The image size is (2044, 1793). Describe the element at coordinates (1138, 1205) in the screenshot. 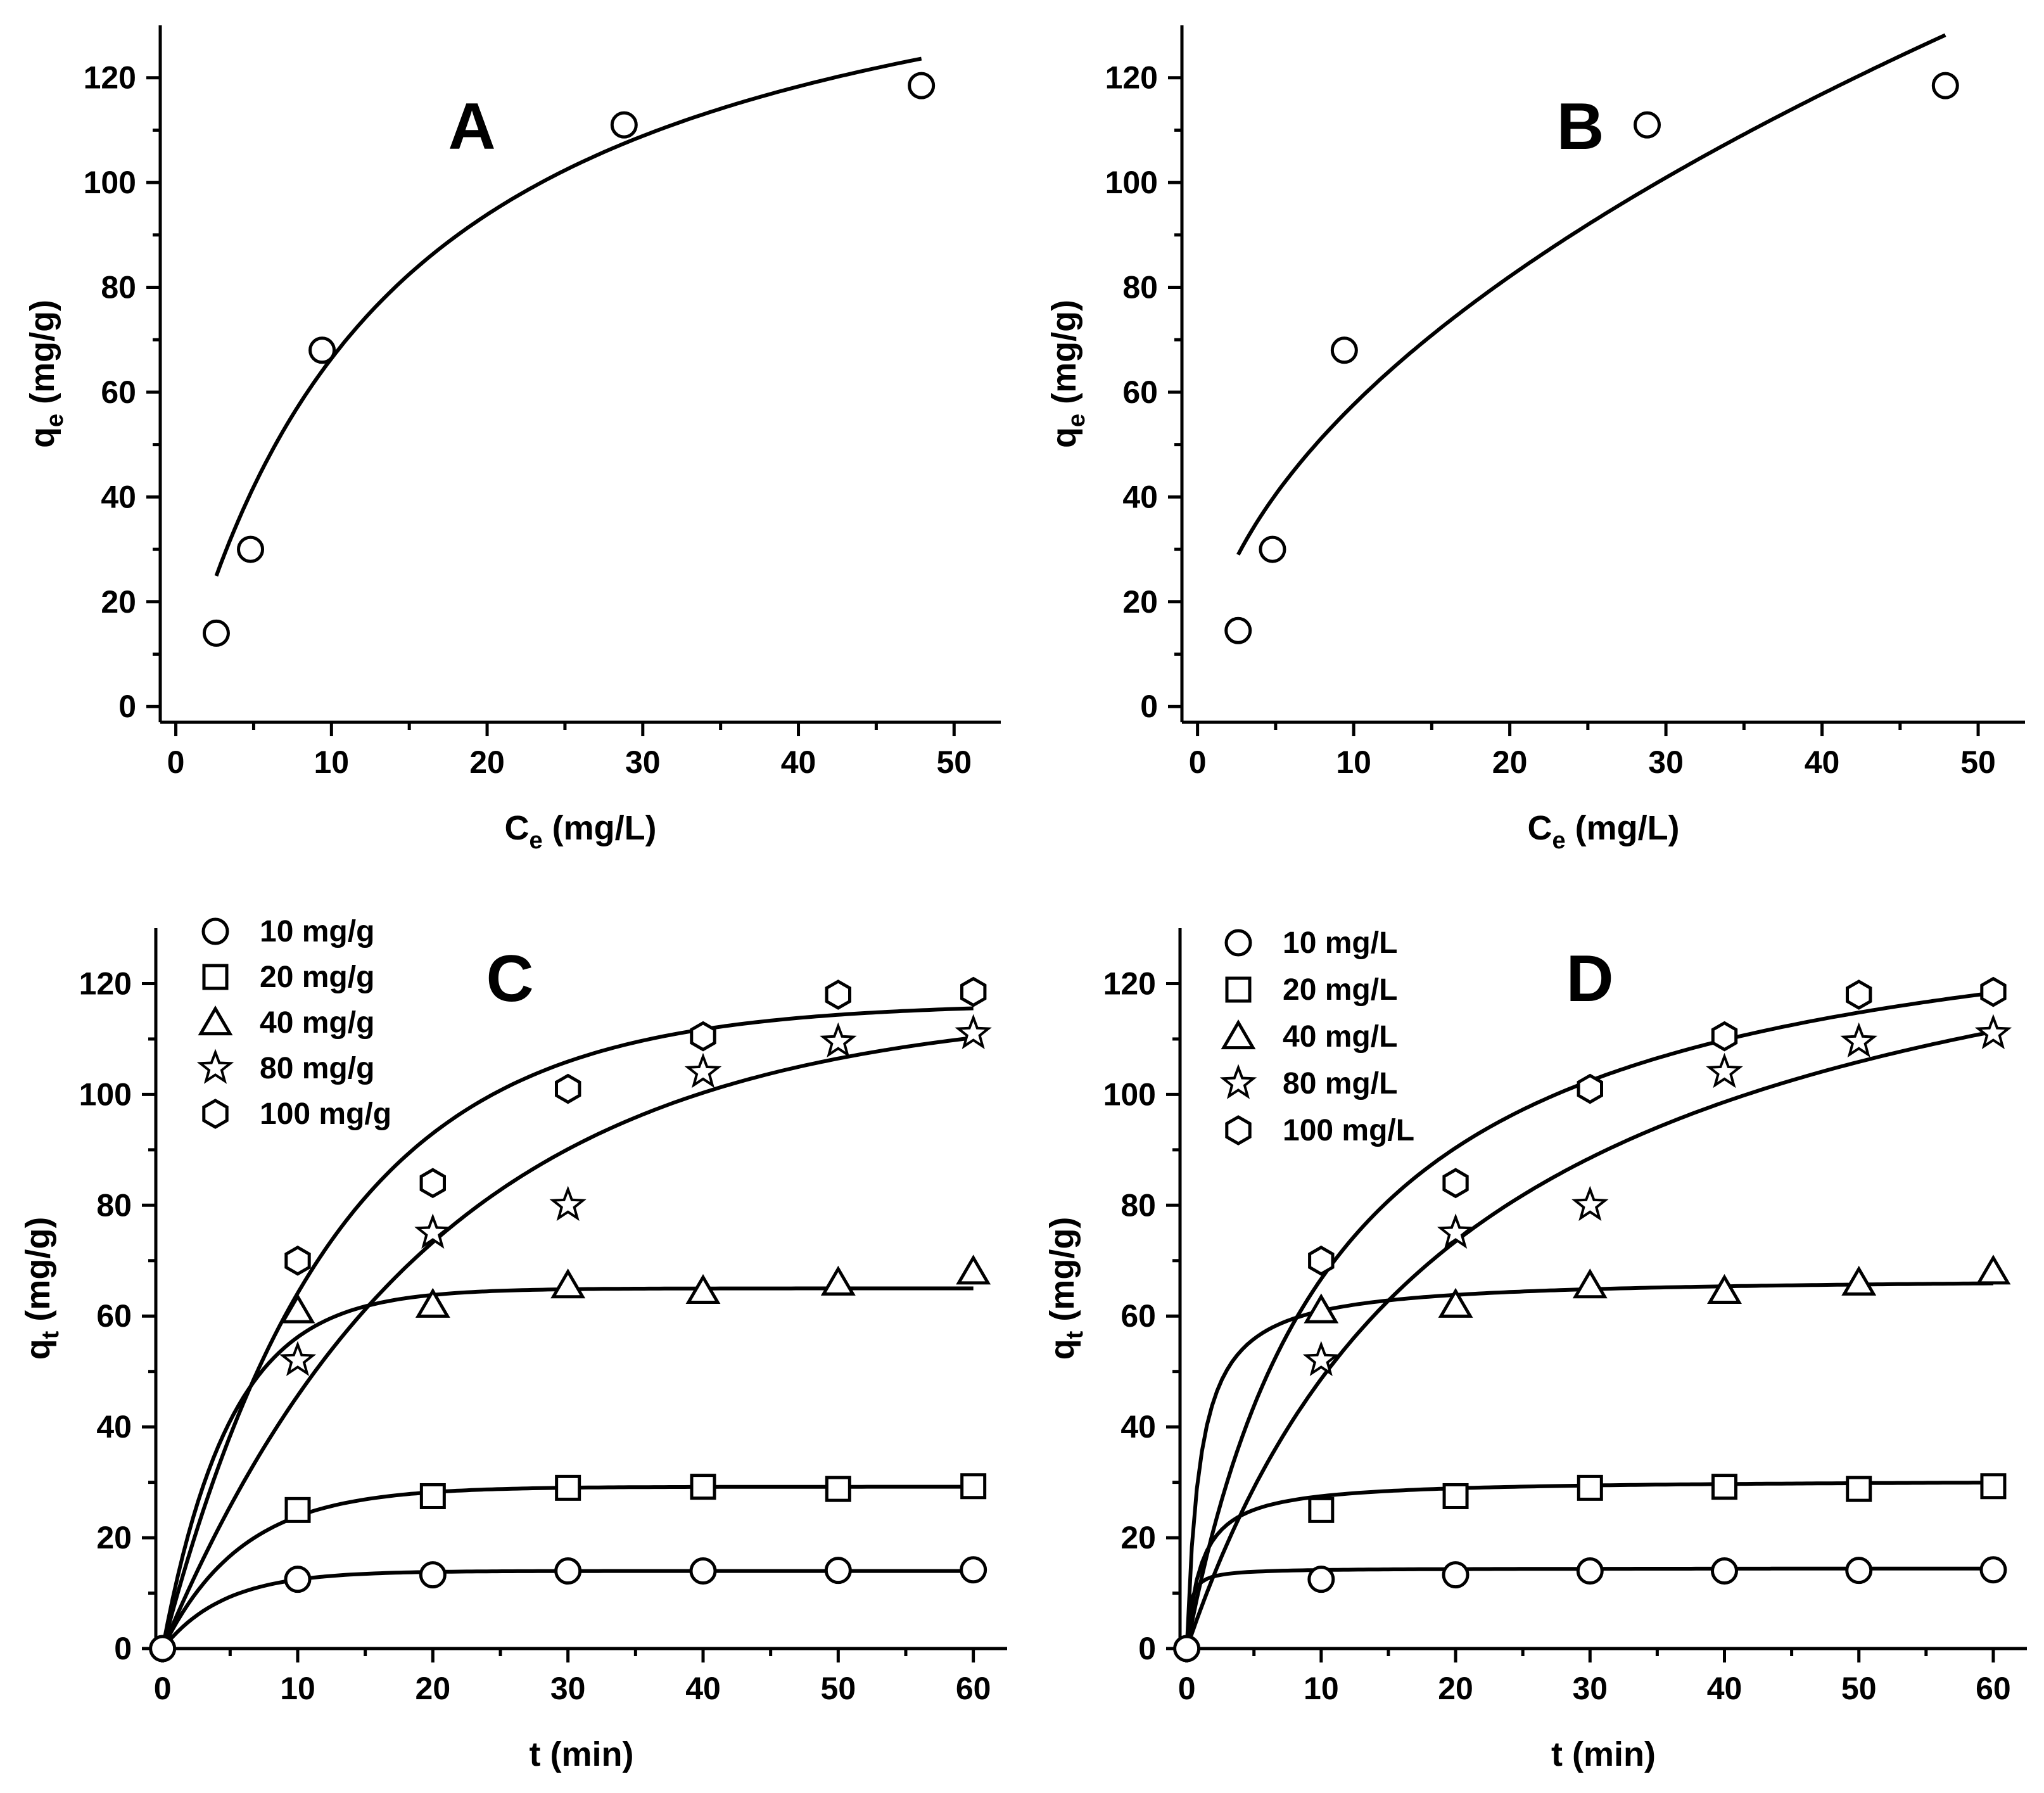

I see `y-tick-label: 80` at that location.